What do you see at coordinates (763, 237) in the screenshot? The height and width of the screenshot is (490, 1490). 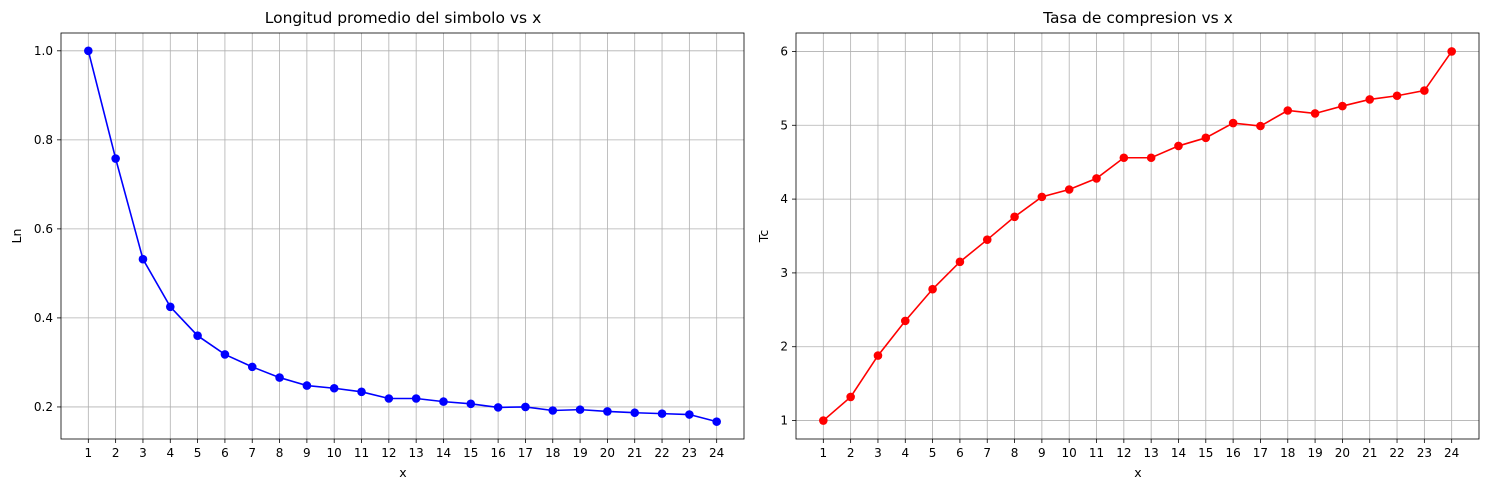 I see `y-axis-label: Tc` at bounding box center [763, 237].